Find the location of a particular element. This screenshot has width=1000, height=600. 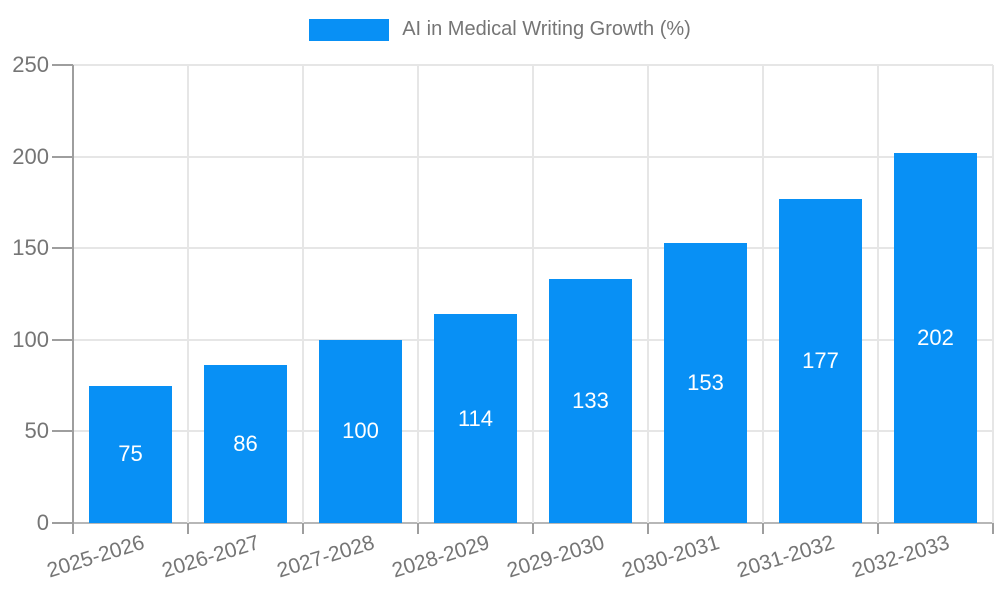

bar: 86 is located at coordinates (245, 444).